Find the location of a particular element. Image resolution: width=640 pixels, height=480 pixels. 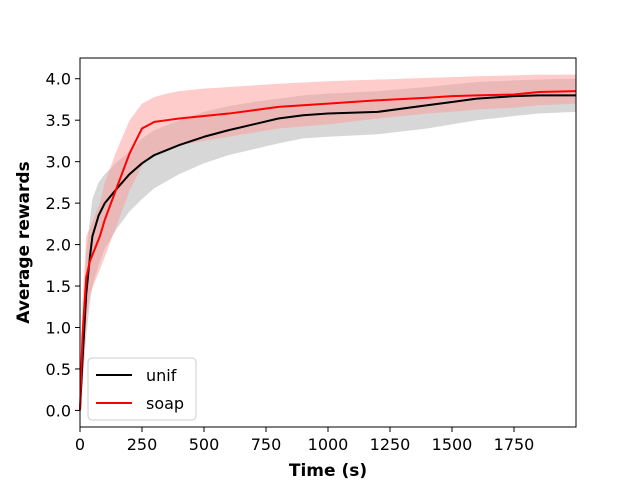

legend-label-soap: soap is located at coordinates (165, 403).